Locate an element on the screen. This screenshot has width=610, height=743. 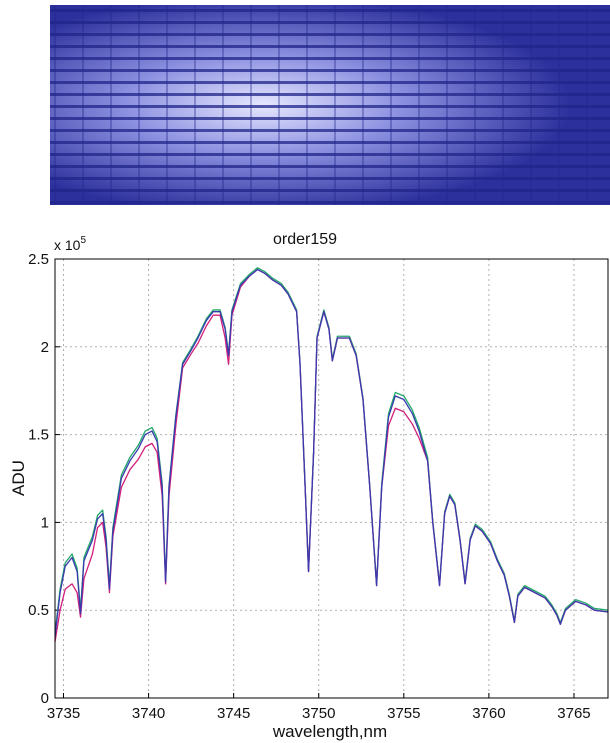
y-axis-label: ADU is located at coordinates (18, 478).